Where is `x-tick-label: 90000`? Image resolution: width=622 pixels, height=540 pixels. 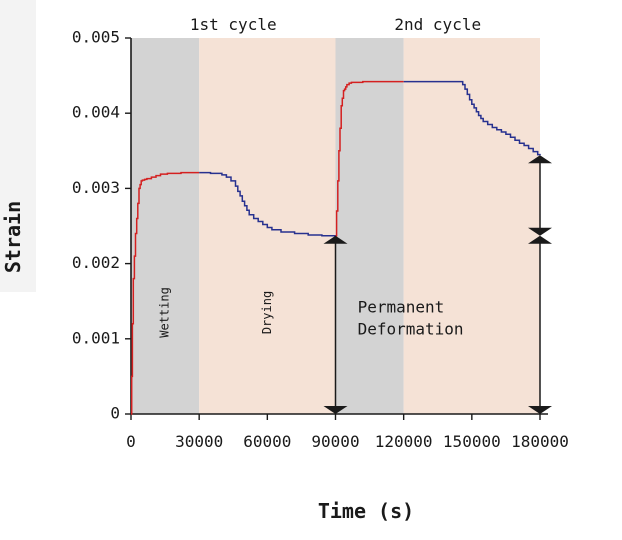
x-tick-label: 90000 is located at coordinates (335, 441).